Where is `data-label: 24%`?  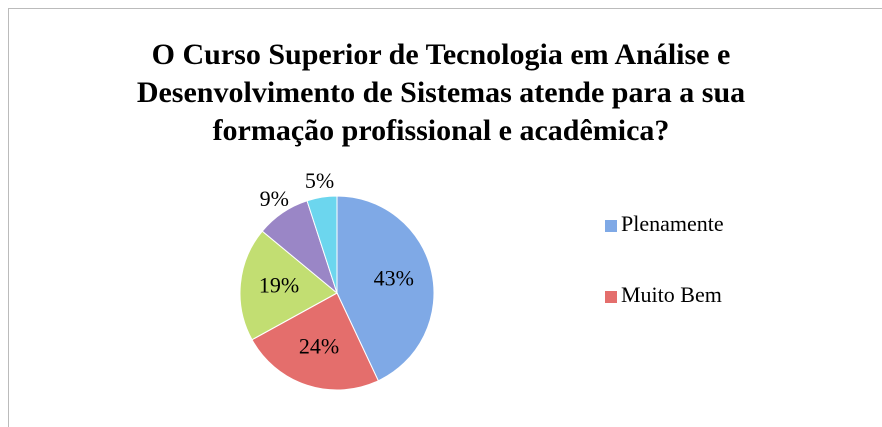 data-label: 24% is located at coordinates (319, 345).